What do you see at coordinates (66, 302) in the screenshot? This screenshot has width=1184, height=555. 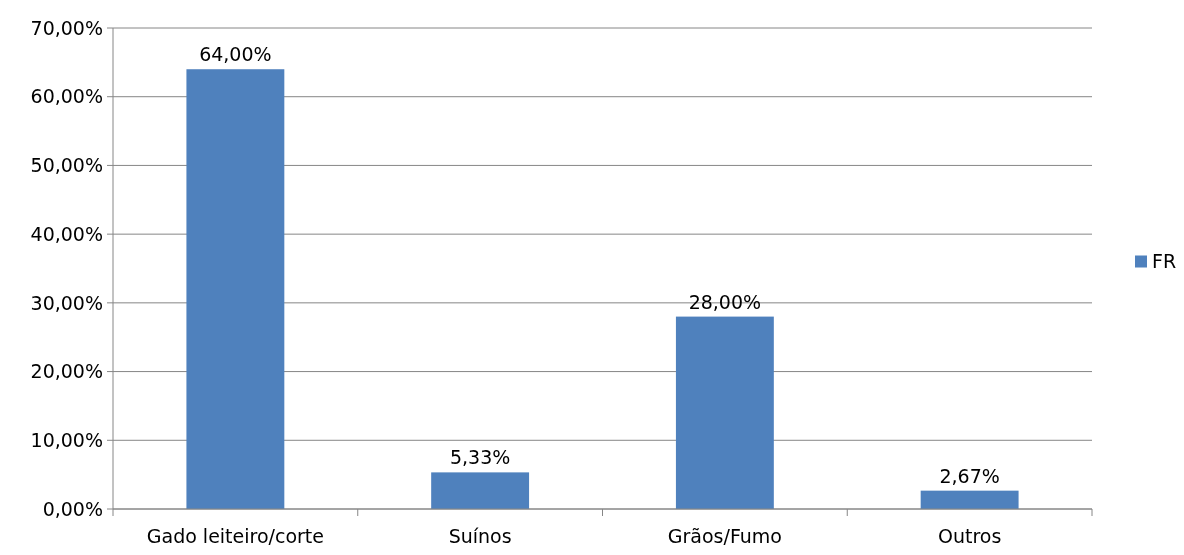 I see `y-tick-label: 30,00%` at bounding box center [66, 302].